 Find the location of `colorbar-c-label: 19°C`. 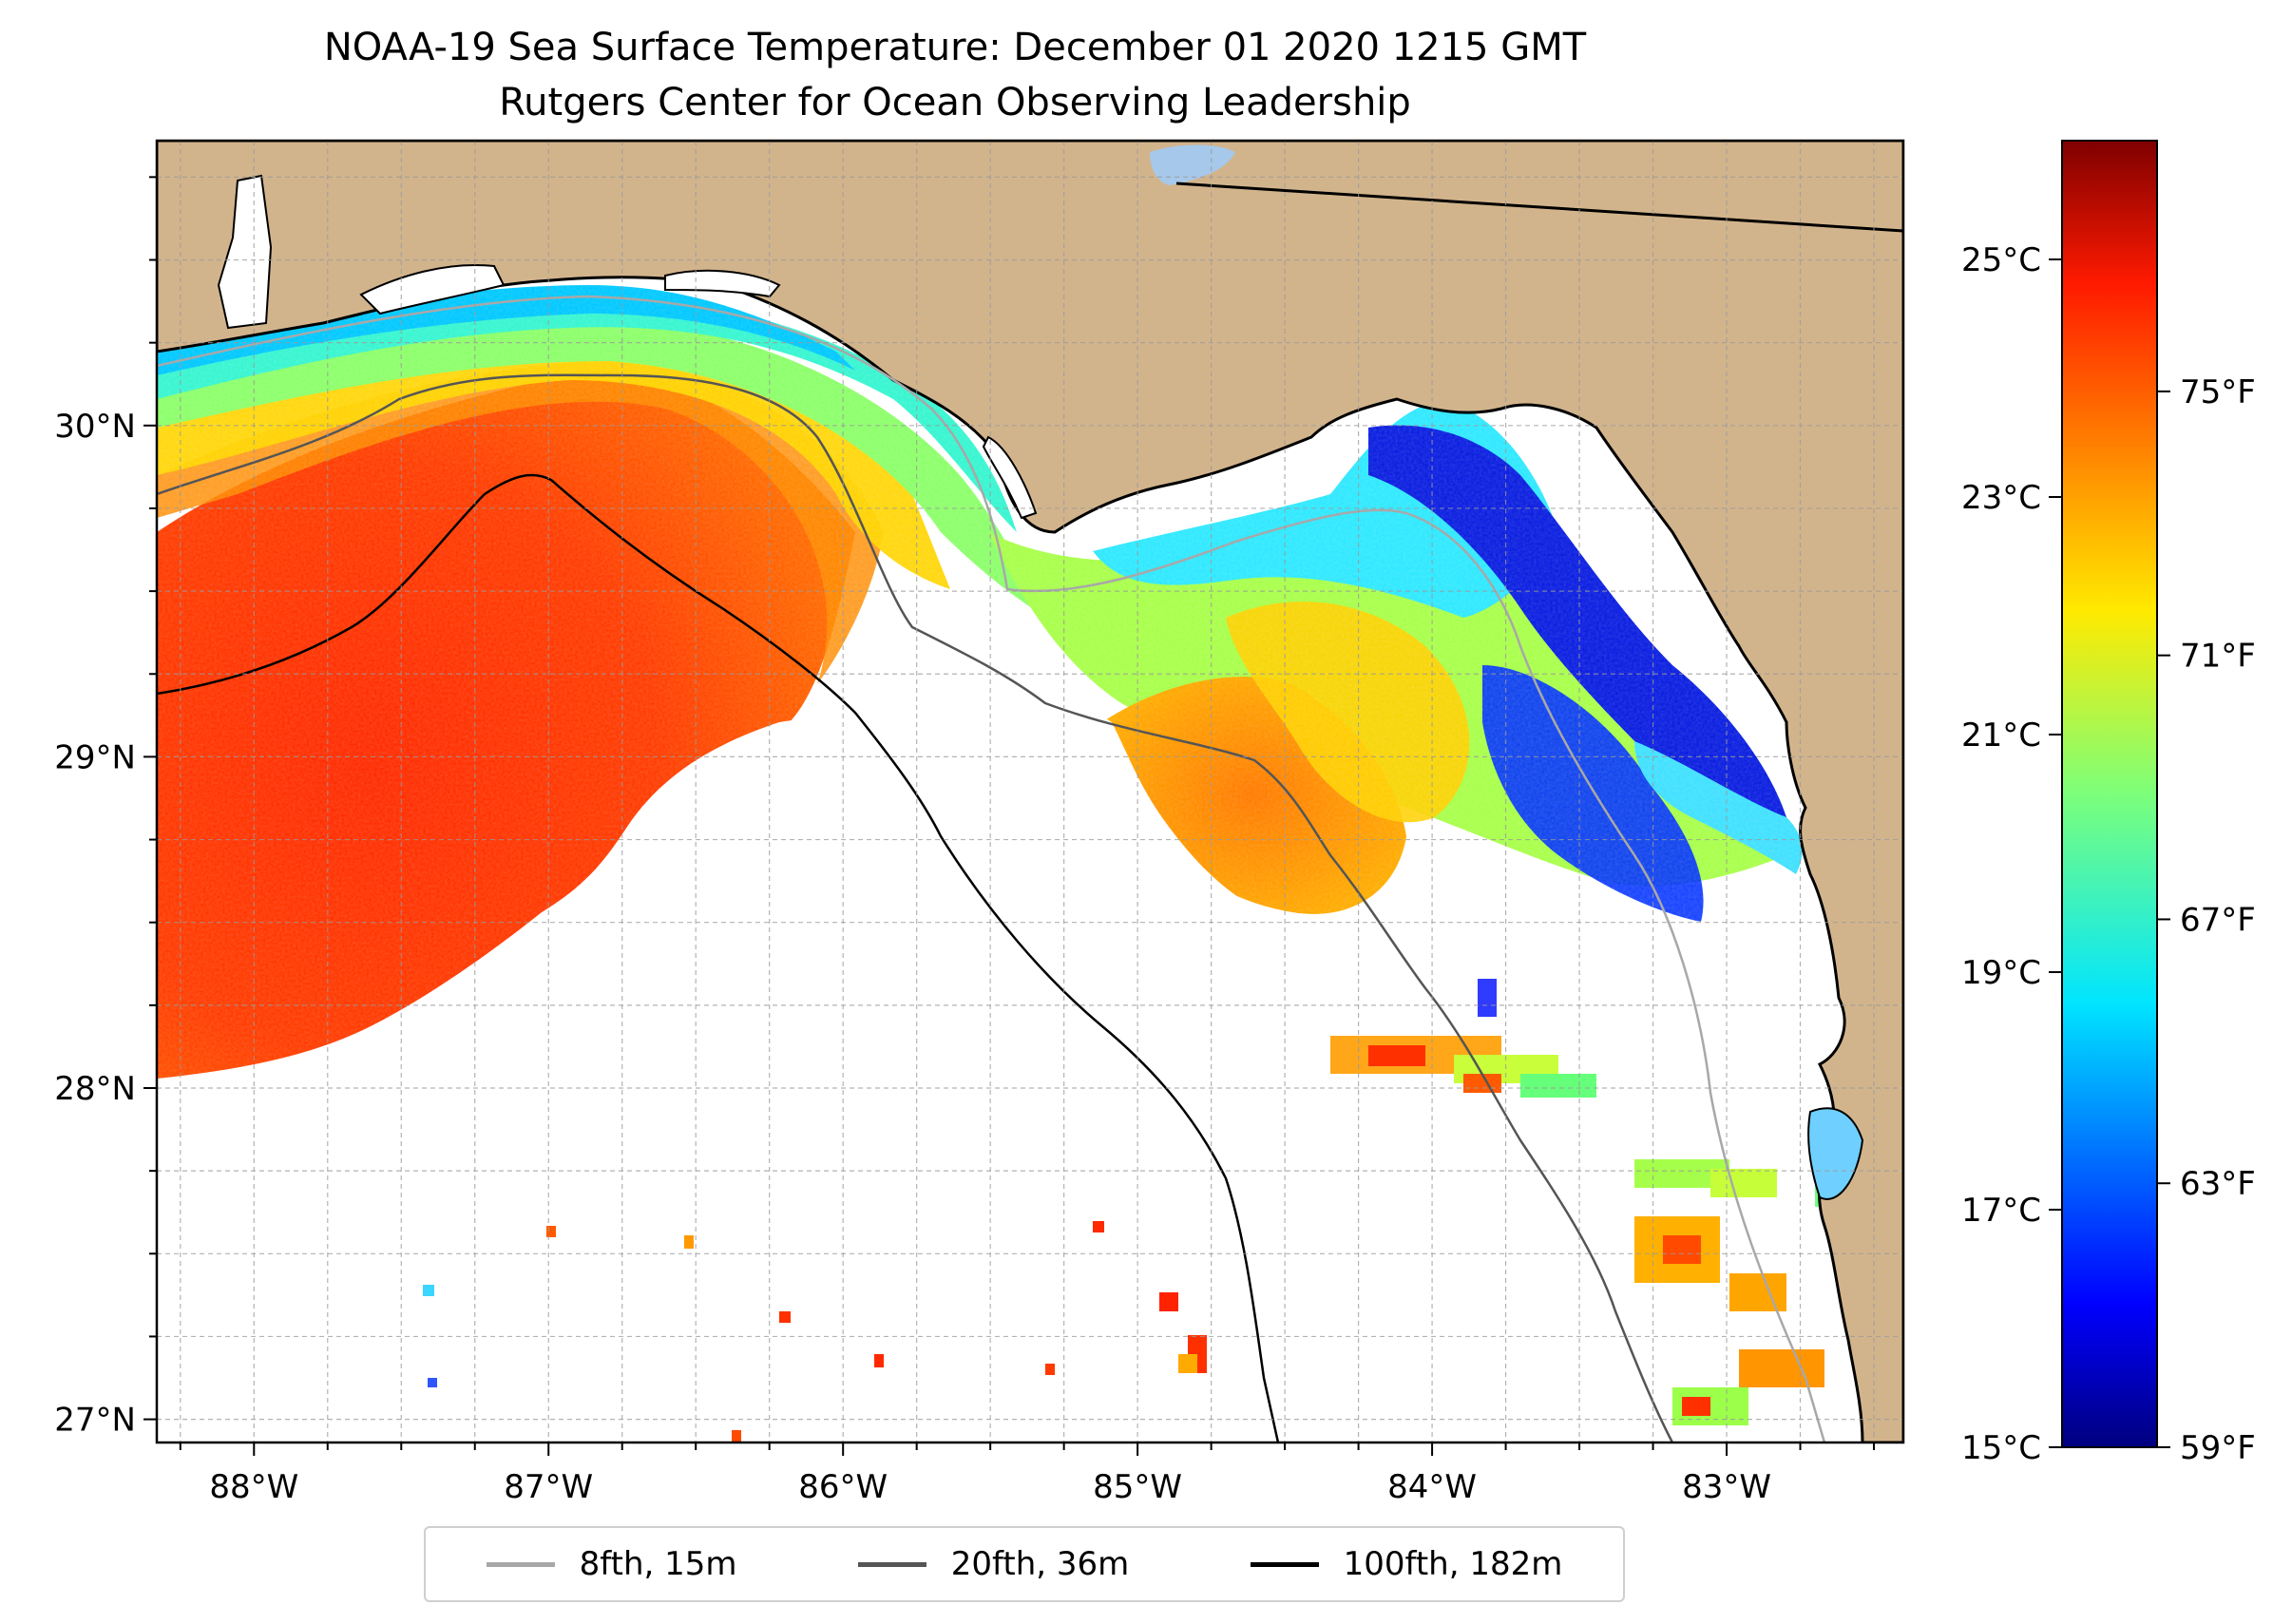

colorbar-c-label: 19°C is located at coordinates (2001, 973).